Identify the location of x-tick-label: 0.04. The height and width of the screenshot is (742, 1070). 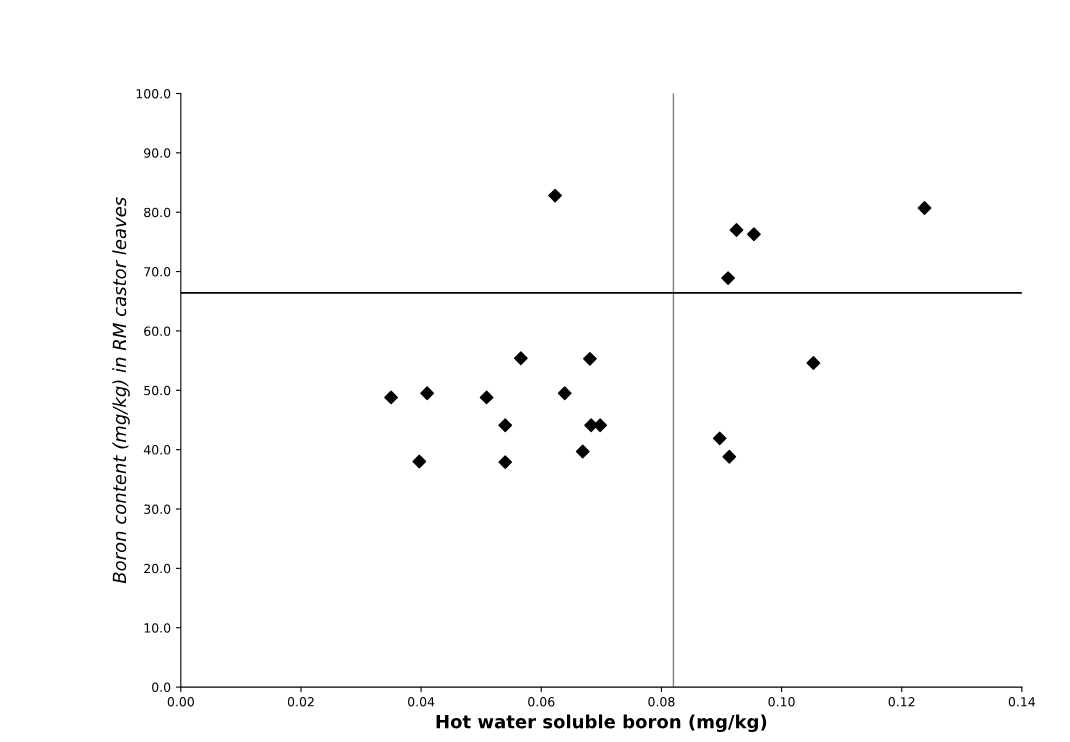
(421, 702).